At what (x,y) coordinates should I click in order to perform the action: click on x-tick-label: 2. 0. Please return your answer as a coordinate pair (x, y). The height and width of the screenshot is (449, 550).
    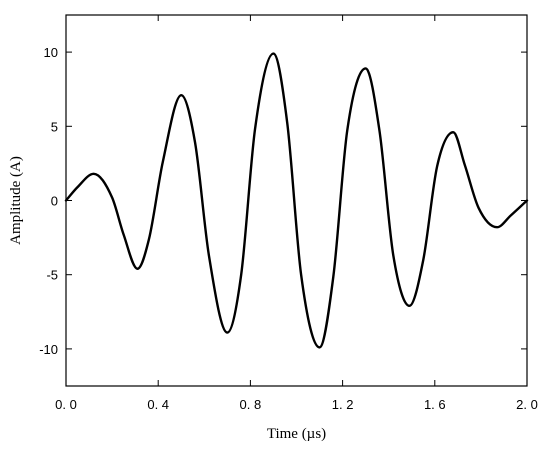
    Looking at the image, I should click on (527, 404).